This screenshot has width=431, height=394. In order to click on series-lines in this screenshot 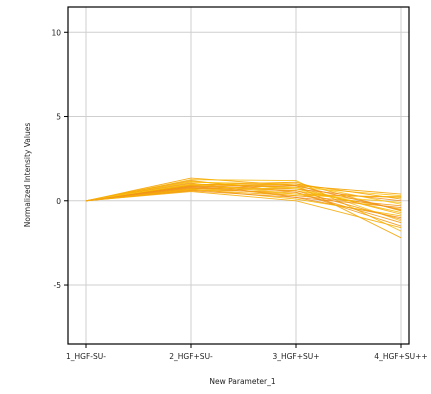, I will do `click(243, 208)`.